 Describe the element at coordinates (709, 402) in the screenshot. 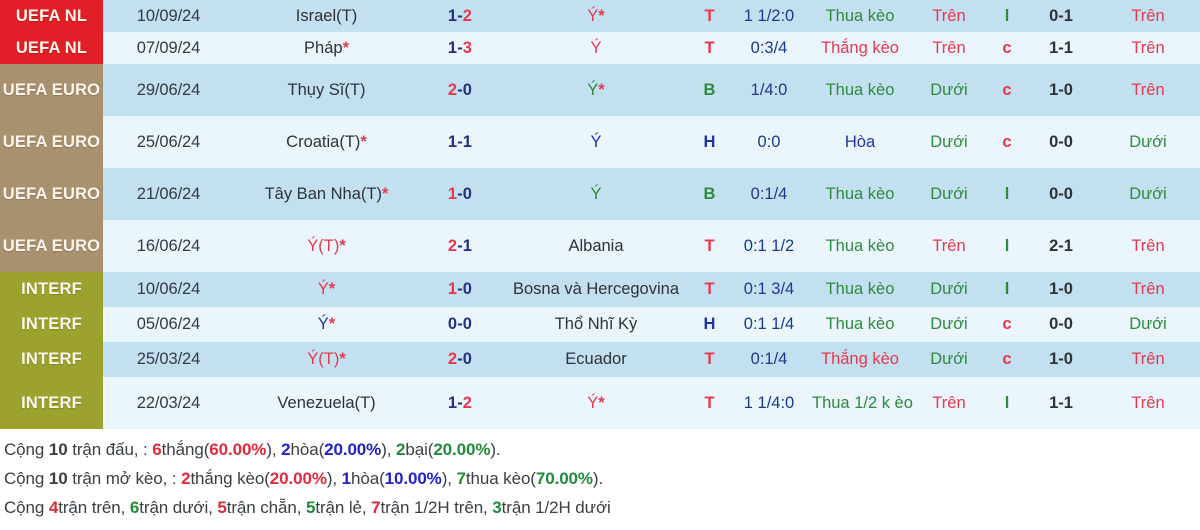

I see `match-result: T` at that location.